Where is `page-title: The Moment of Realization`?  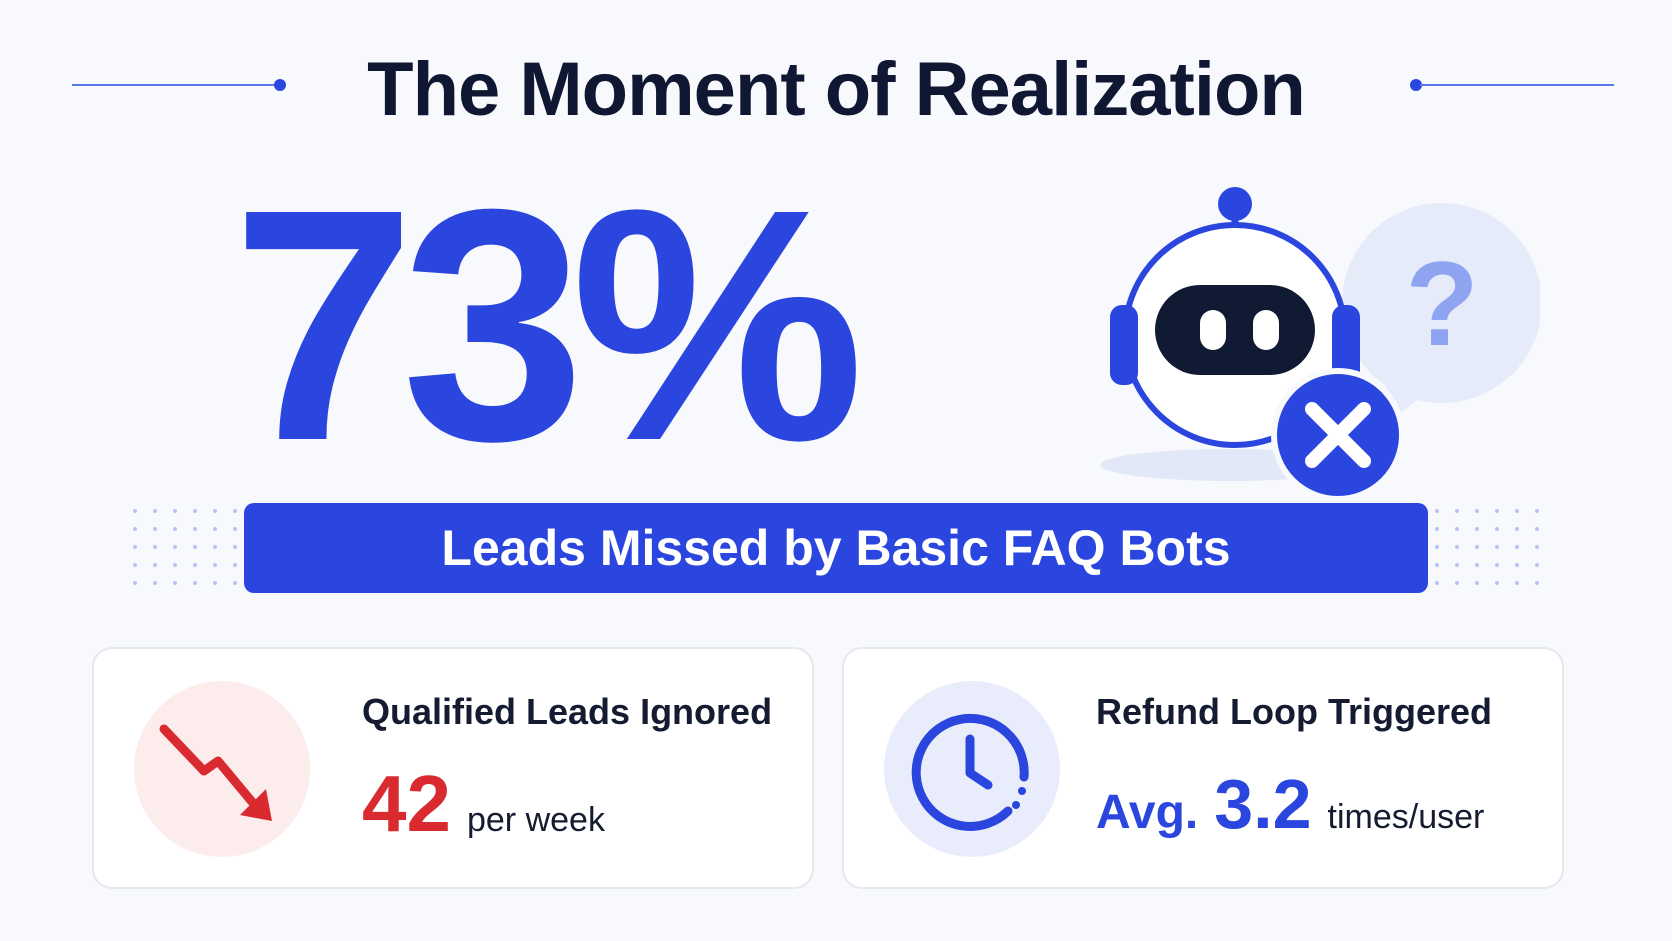
page-title: The Moment of Realization is located at coordinates (836, 89).